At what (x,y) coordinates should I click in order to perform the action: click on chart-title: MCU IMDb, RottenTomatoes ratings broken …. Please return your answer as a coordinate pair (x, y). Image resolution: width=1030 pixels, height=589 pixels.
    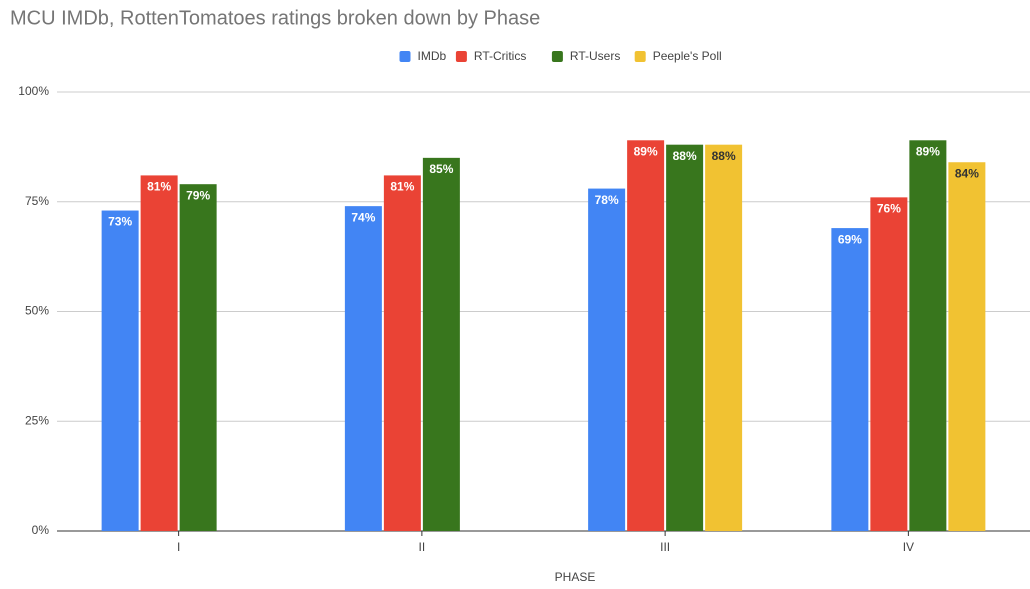
    Looking at the image, I should click on (275, 18).